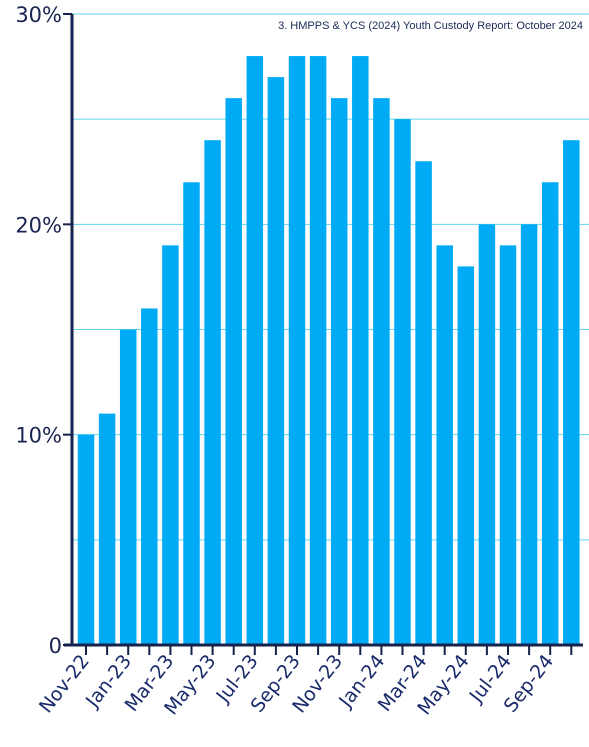 The height and width of the screenshot is (747, 589). I want to click on y-tick-label: 20%, so click(38, 225).